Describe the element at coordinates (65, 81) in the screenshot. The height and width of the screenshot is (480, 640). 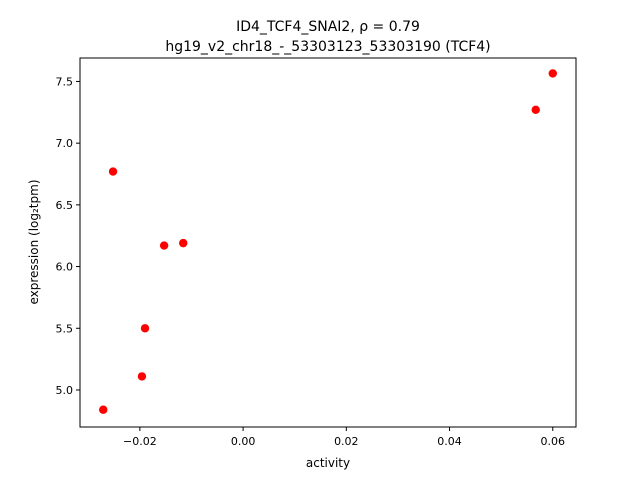
I see `y-tick-label: 7.5` at that location.